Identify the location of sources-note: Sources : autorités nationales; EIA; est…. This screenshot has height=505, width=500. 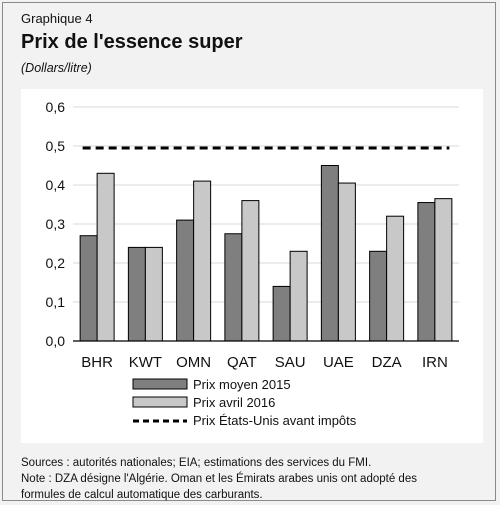
(196, 463).